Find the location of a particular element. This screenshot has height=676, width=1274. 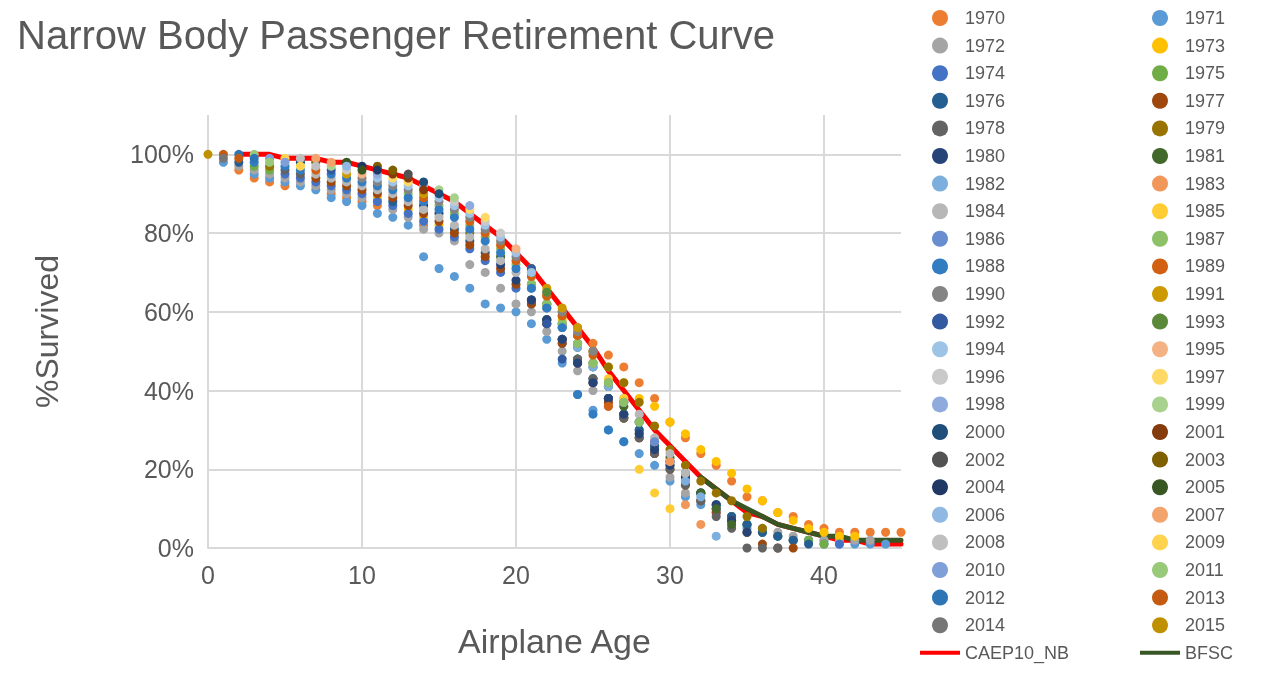

y-axis-title: %Survived is located at coordinates (47, 331).